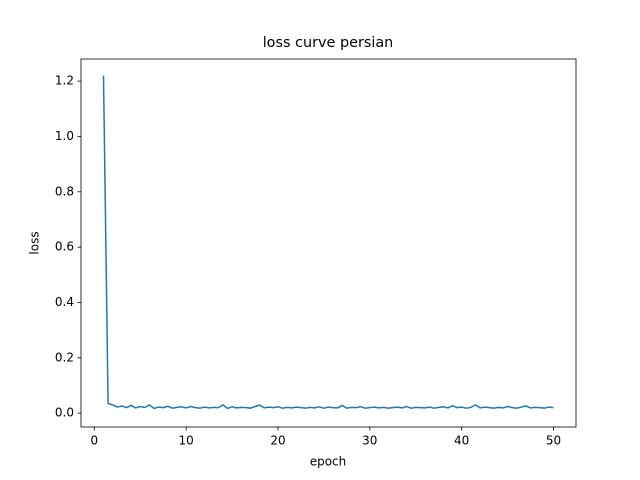 This screenshot has width=640, height=480. Describe the element at coordinates (64, 136) in the screenshot. I see `y-tick-label: 1.0` at that location.